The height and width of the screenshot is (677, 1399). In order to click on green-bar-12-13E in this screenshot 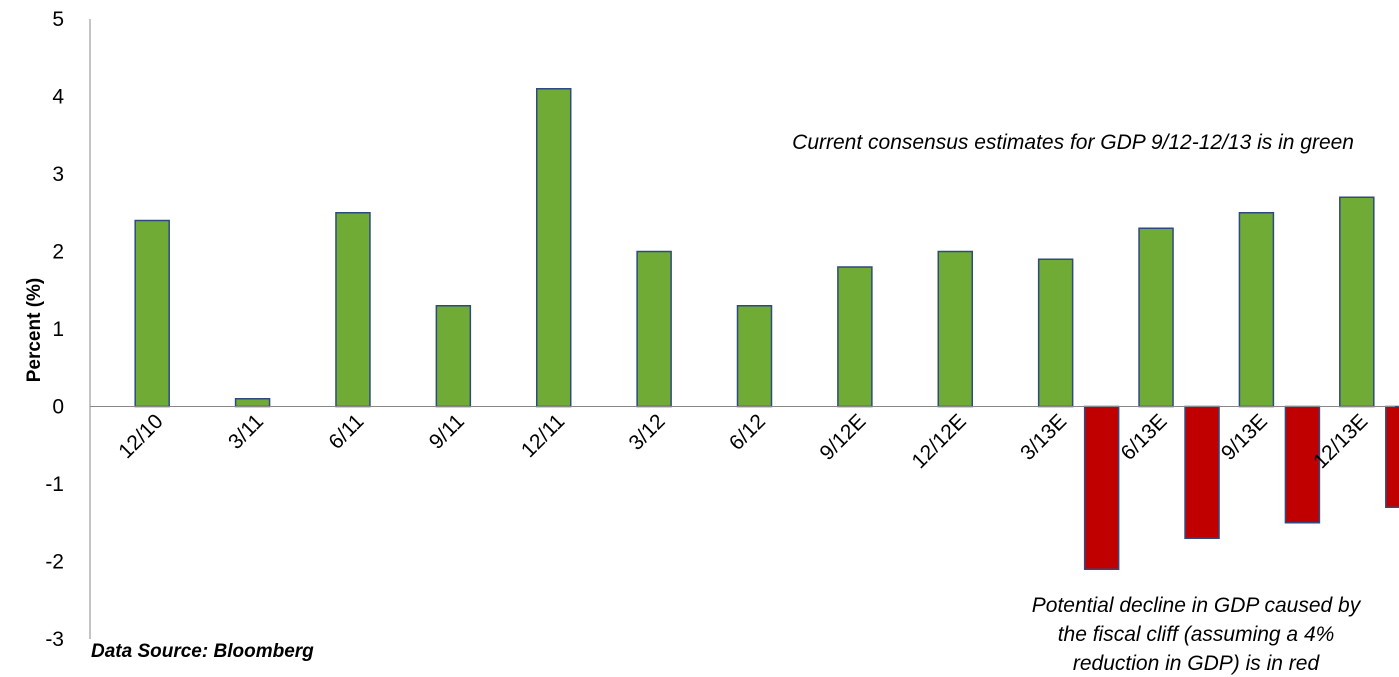, I will do `click(1357, 302)`.